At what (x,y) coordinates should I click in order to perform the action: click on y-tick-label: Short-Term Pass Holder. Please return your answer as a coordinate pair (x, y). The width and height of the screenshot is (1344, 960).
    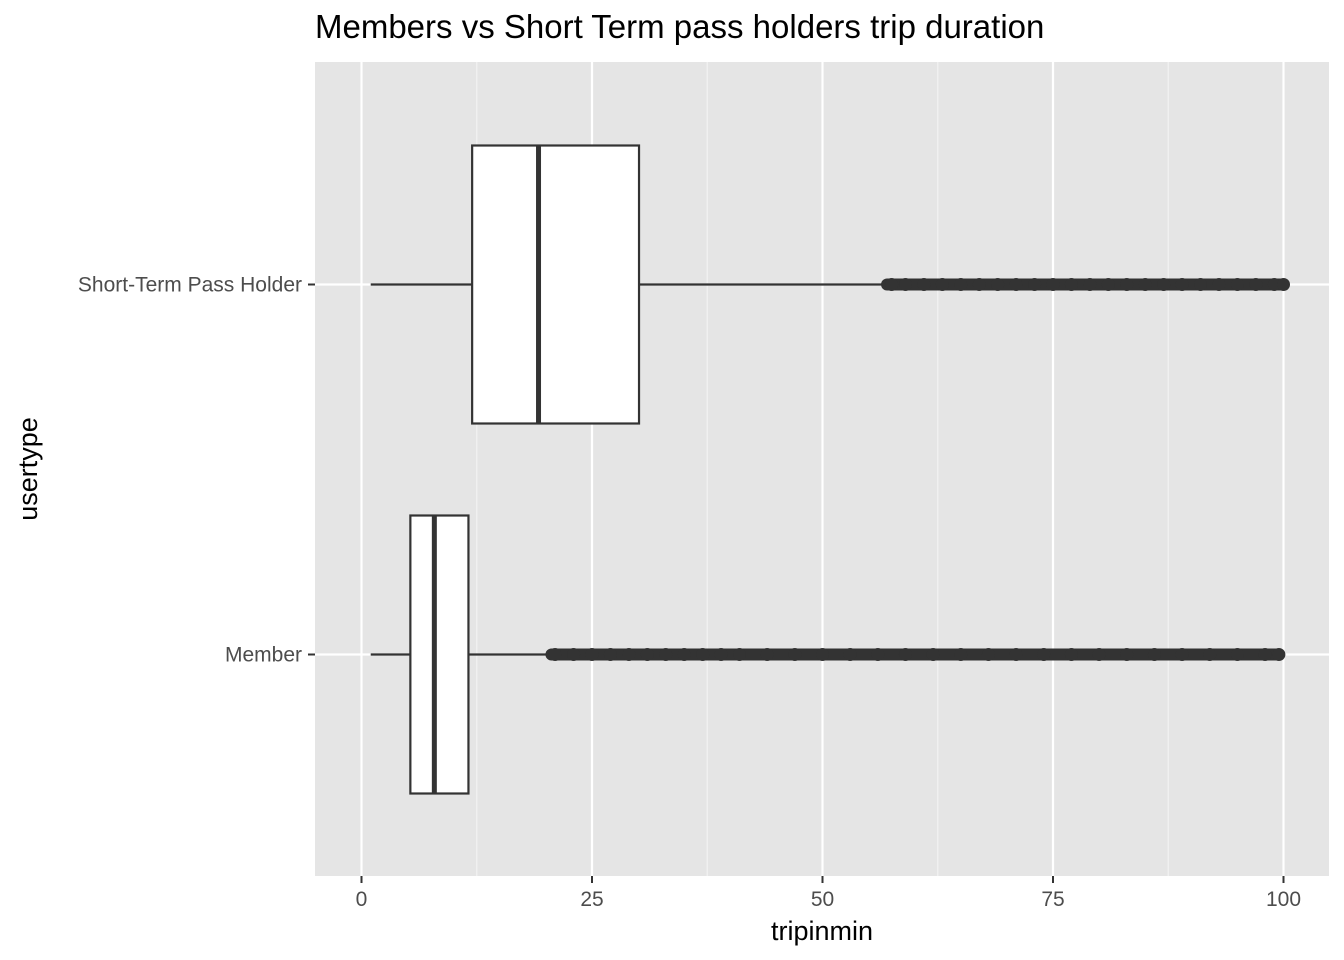
    Looking at the image, I should click on (190, 285).